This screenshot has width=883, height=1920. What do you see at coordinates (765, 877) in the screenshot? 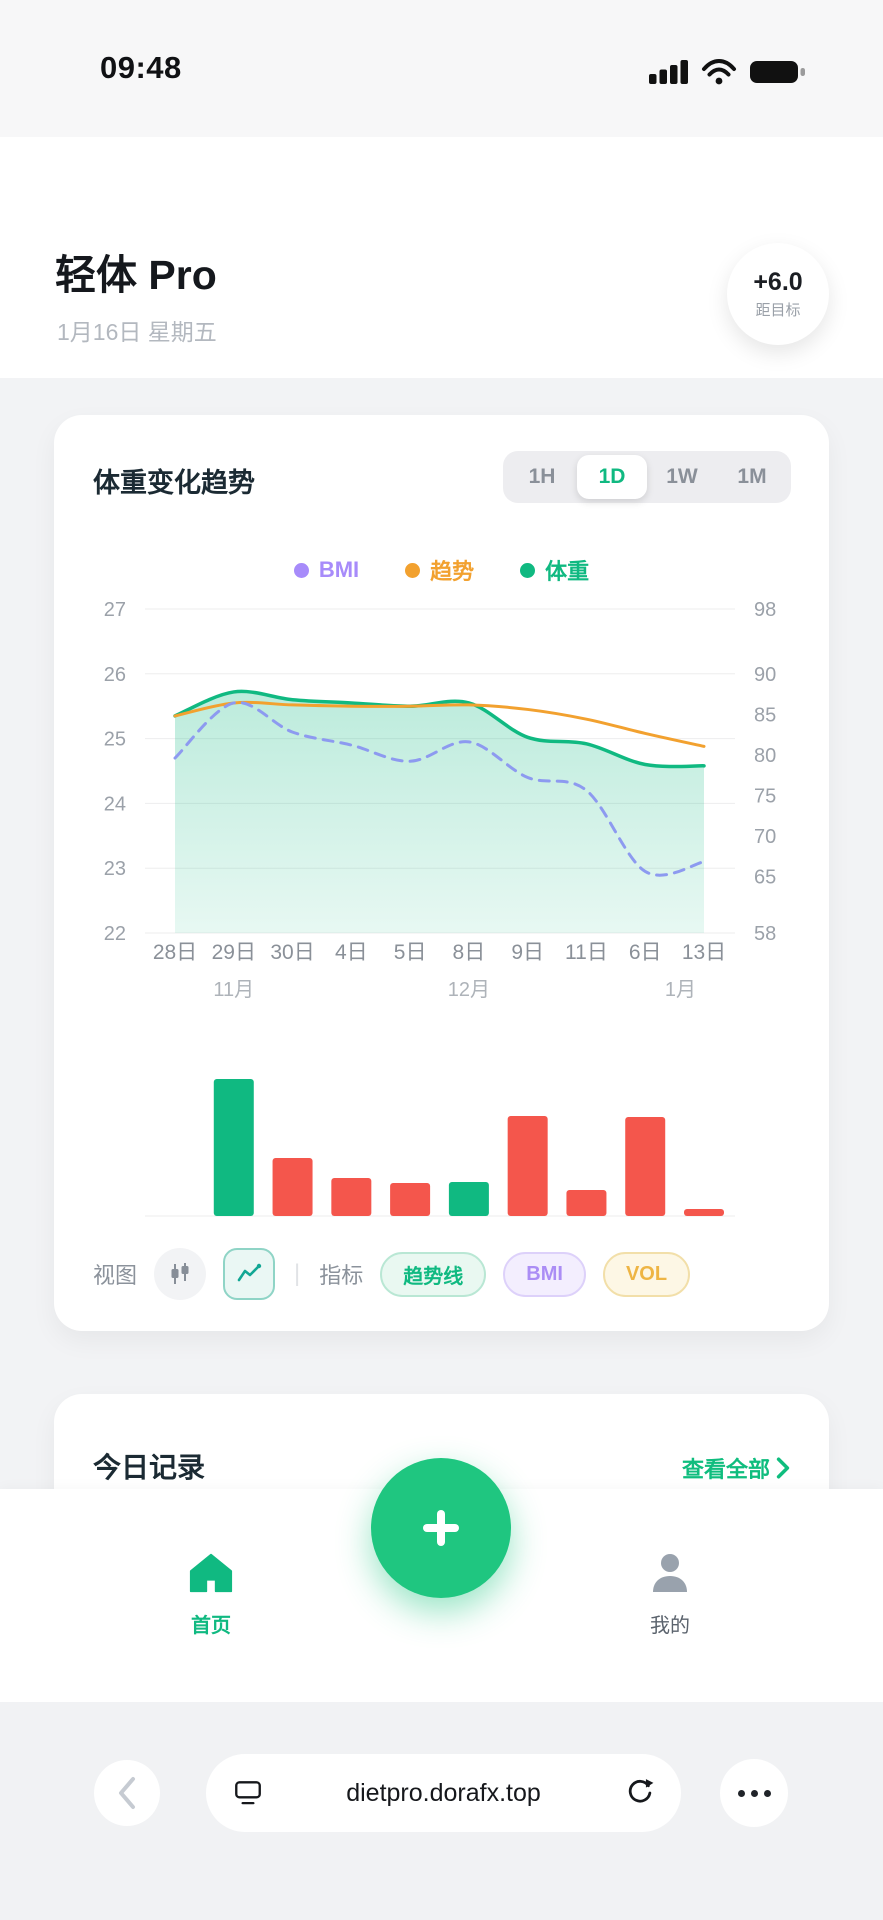
I see `svg-text: 65` at bounding box center [765, 877].